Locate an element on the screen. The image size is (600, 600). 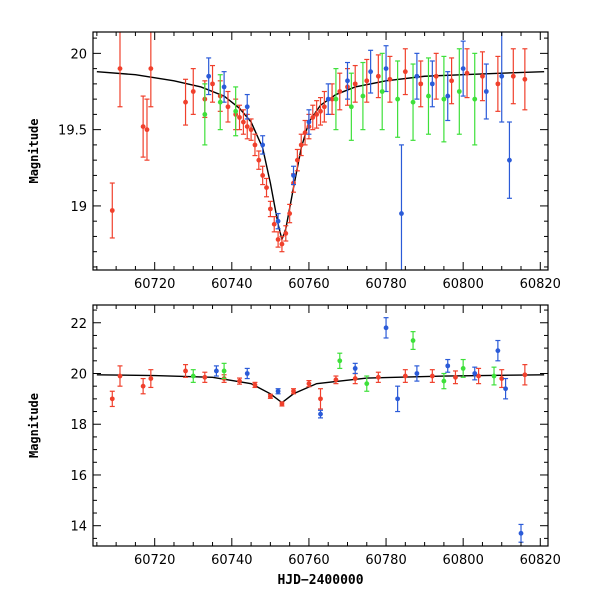
y-axis-label: Magnitude is located at coordinates (34, 425).